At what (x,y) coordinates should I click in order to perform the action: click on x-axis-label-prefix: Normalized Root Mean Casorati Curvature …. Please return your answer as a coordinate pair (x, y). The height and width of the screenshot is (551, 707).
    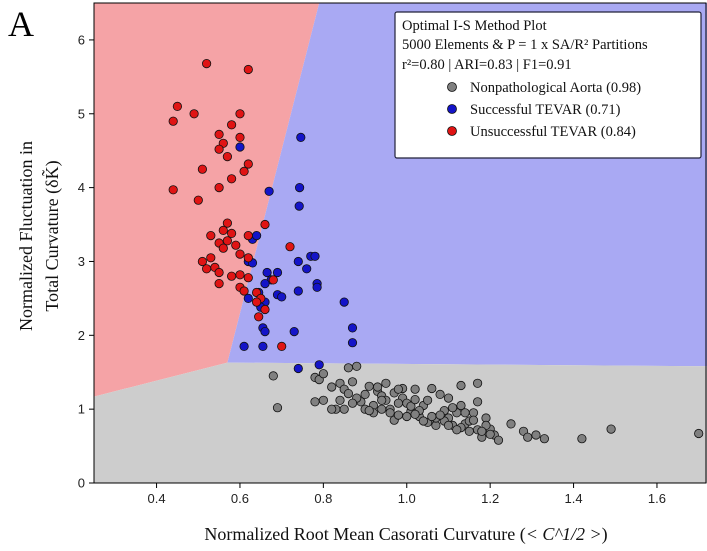
    Looking at the image, I should click on (364, 534).